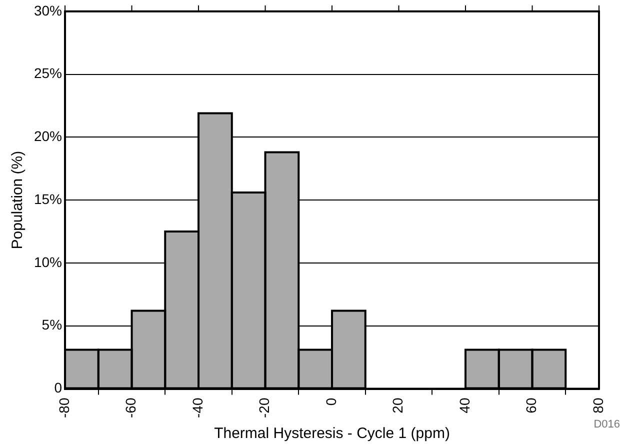 This screenshot has width=624, height=447. What do you see at coordinates (48, 198) in the screenshot?
I see `y-tick-label: 15%` at bounding box center [48, 198].